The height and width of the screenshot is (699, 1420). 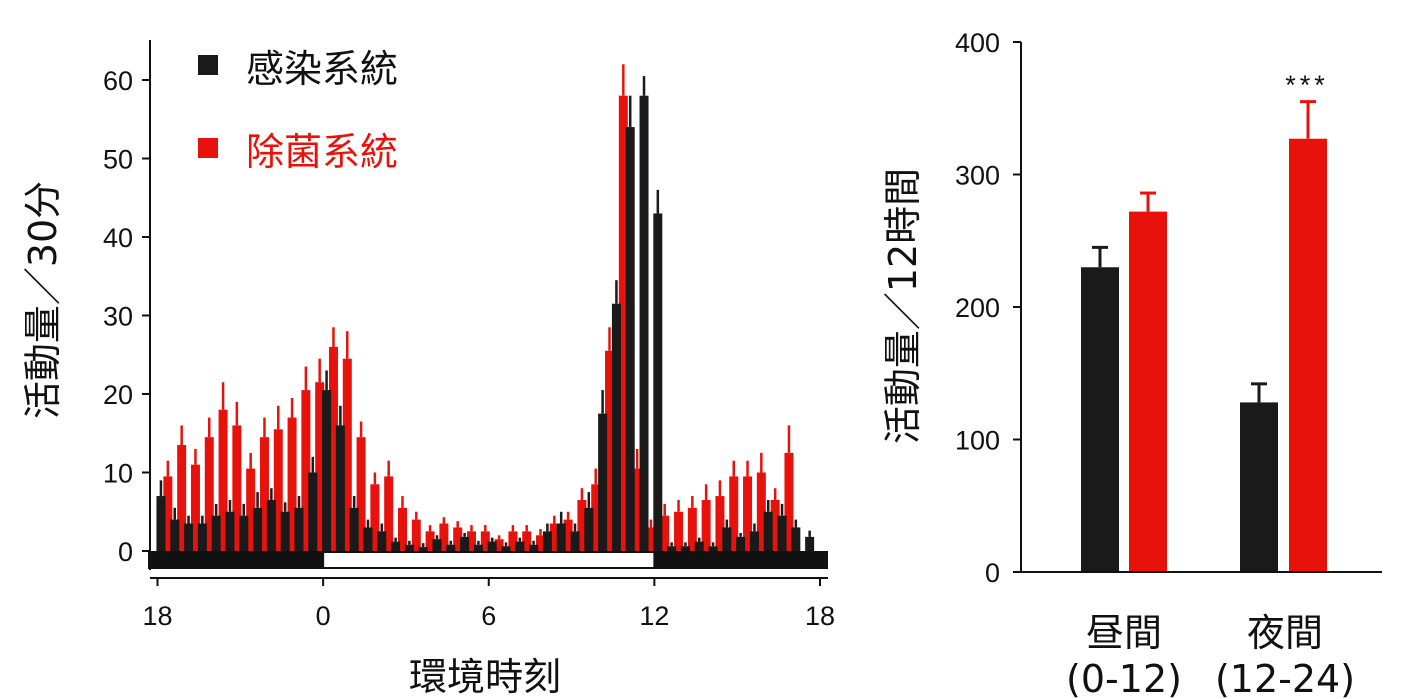 I want to click on category-label: 昼間, so click(x=1124, y=633).